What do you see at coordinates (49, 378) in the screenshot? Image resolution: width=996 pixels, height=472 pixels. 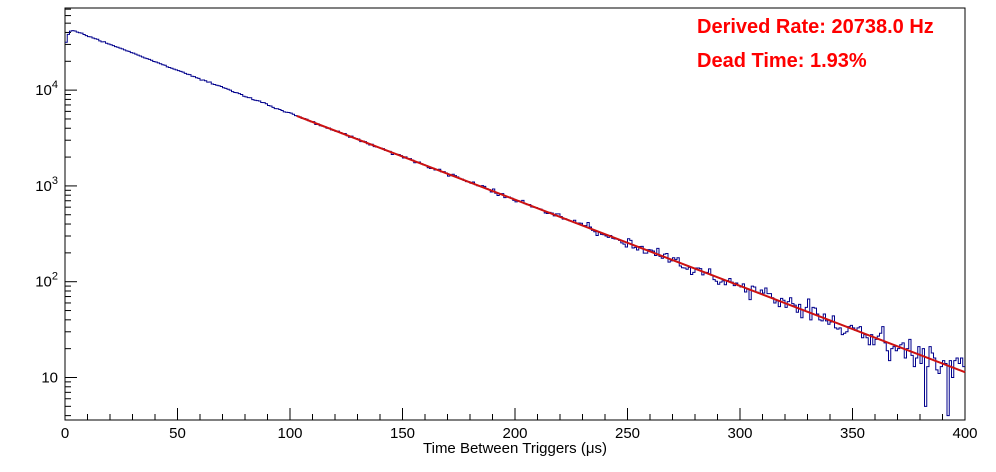 I see `y-tick-label: 10` at bounding box center [49, 378].